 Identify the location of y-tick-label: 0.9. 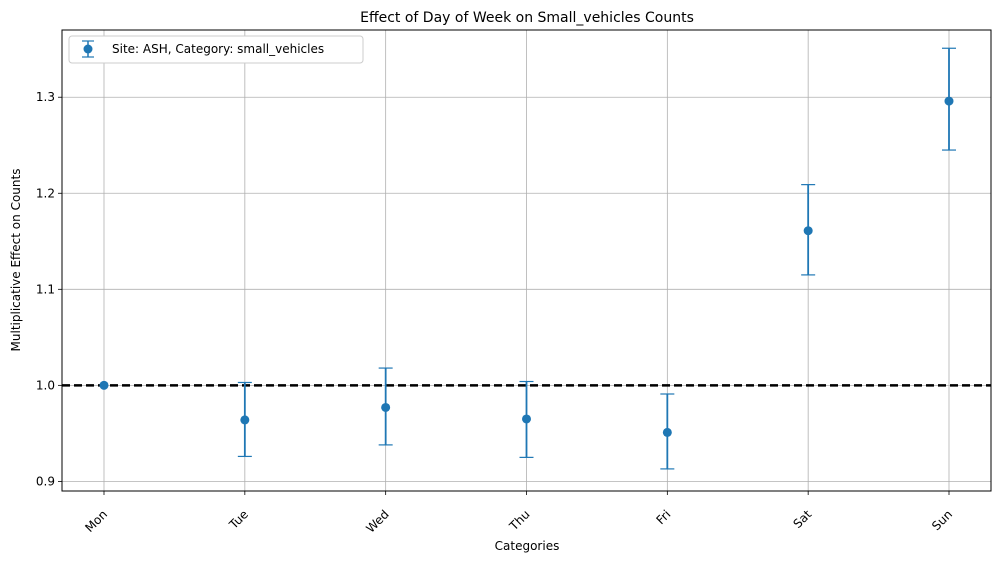
(45, 481).